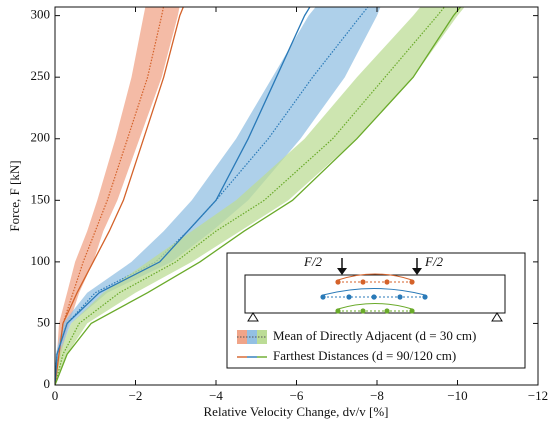 This screenshot has width=550, height=430. I want to click on y-tick-label: 0, so click(47, 383).